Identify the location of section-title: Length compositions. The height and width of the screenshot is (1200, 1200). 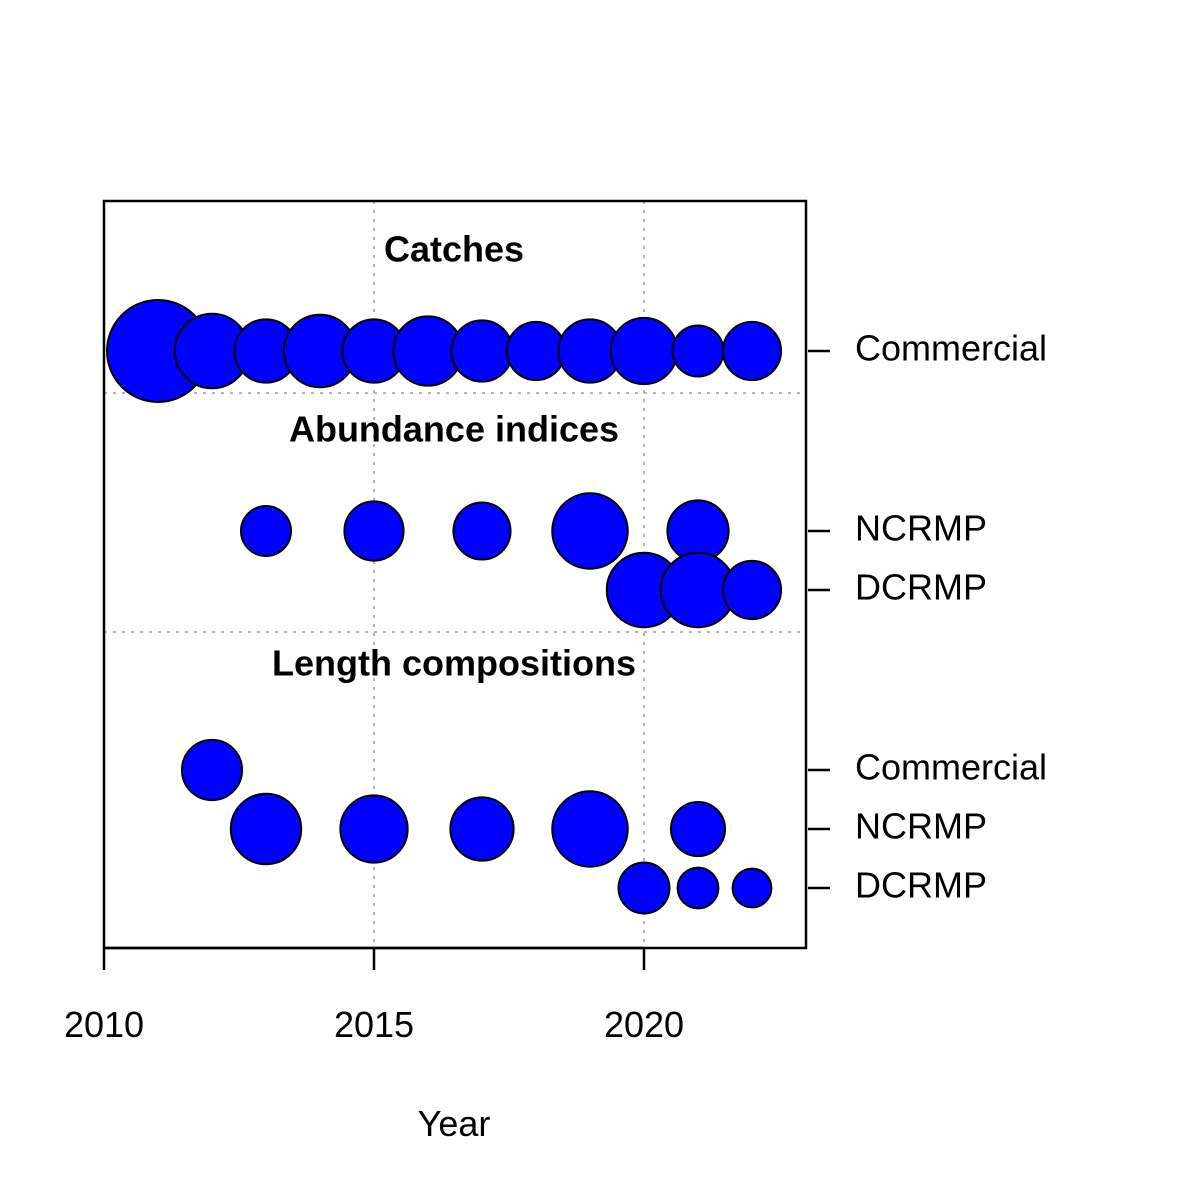
(454, 663).